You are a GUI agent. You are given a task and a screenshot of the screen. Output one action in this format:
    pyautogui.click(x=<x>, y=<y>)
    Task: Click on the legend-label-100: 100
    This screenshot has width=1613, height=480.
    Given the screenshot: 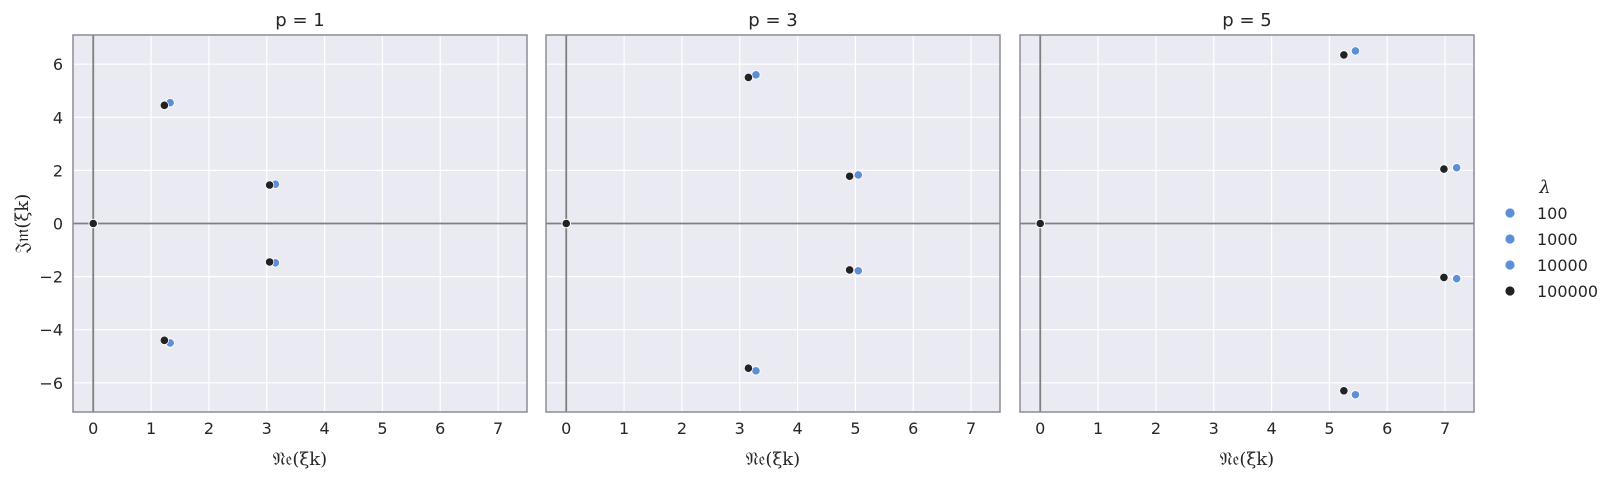 What is the action you would take?
    pyautogui.click(x=1552, y=213)
    